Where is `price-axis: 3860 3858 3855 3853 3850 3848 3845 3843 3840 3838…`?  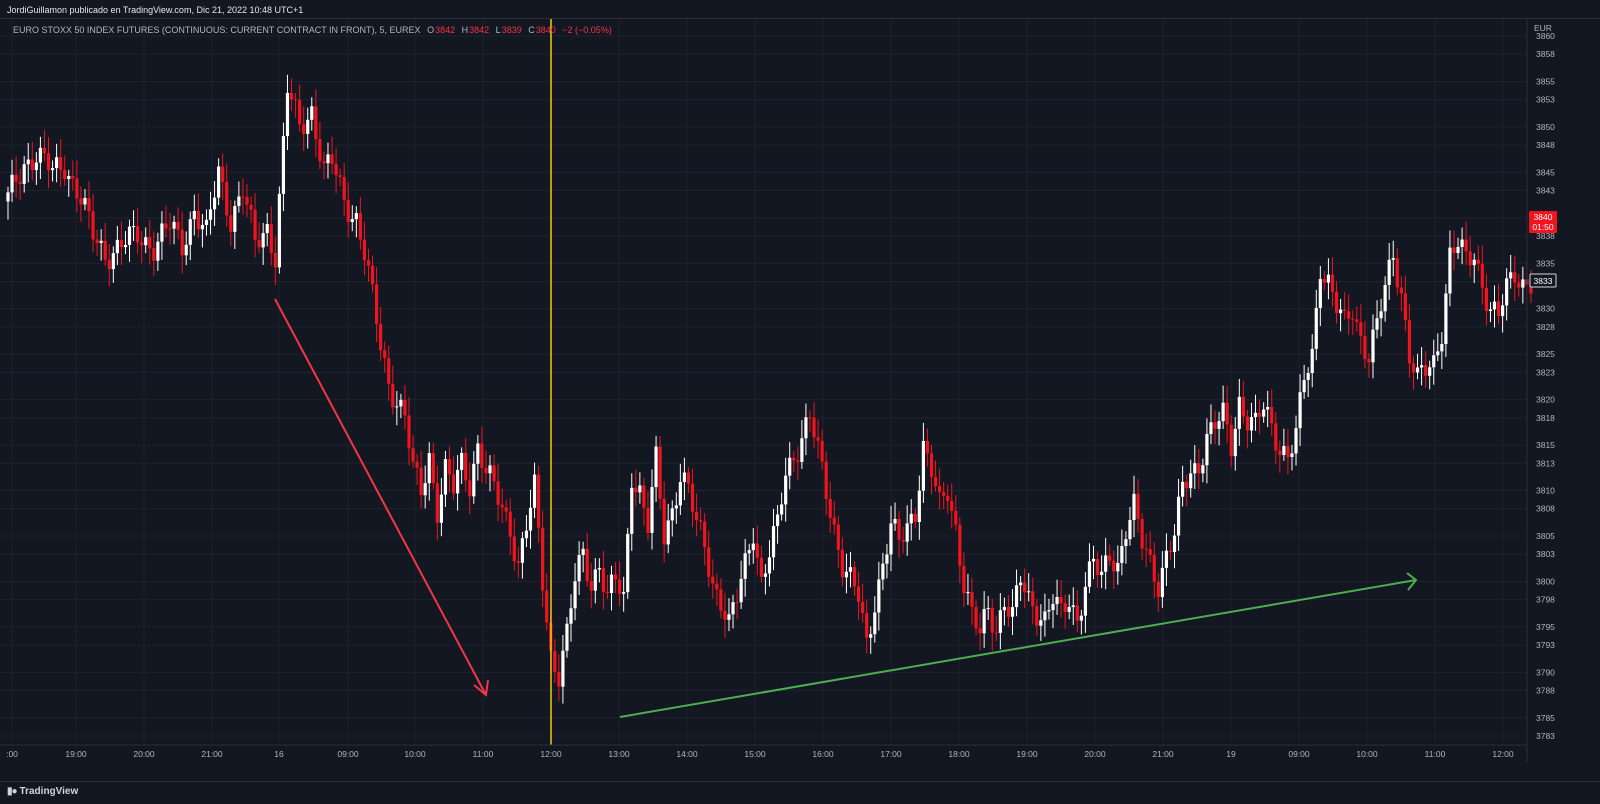
price-axis: 3860 3858 3855 3853 3850 3848 3845 3843 3840 3838… is located at coordinates (1545, 386).